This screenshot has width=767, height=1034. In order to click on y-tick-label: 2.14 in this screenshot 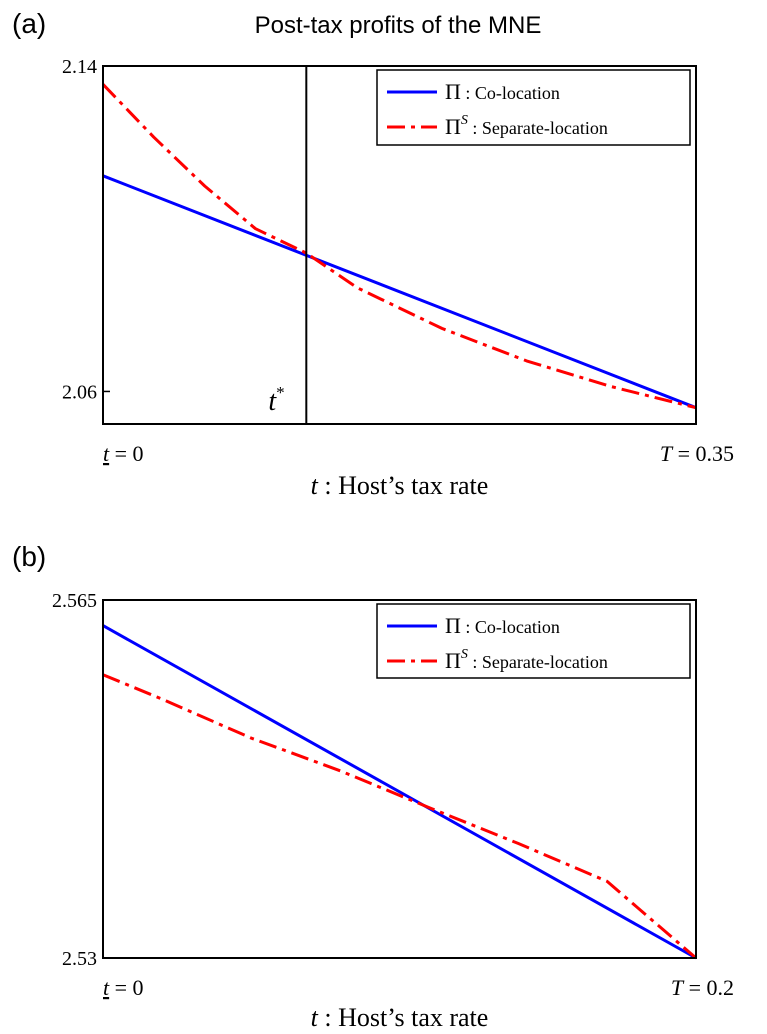, I will do `click(79, 67)`.